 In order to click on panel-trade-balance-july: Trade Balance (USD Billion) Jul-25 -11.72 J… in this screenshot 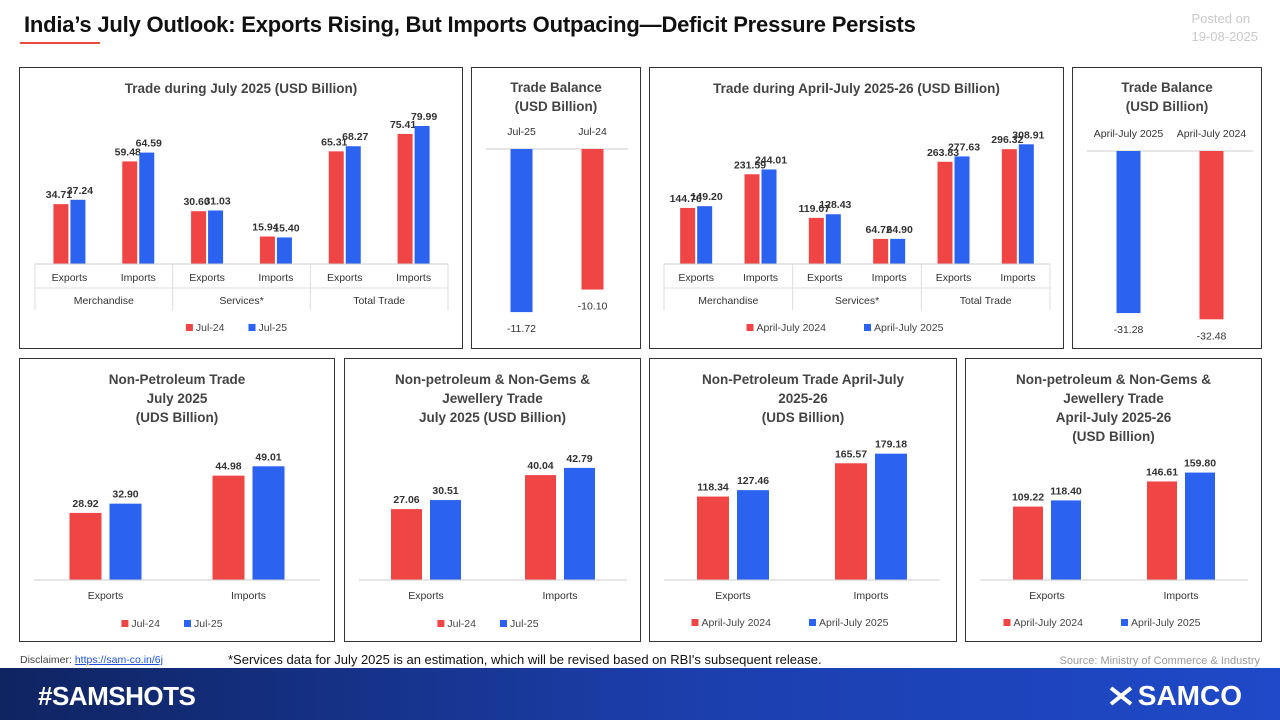, I will do `click(556, 208)`.